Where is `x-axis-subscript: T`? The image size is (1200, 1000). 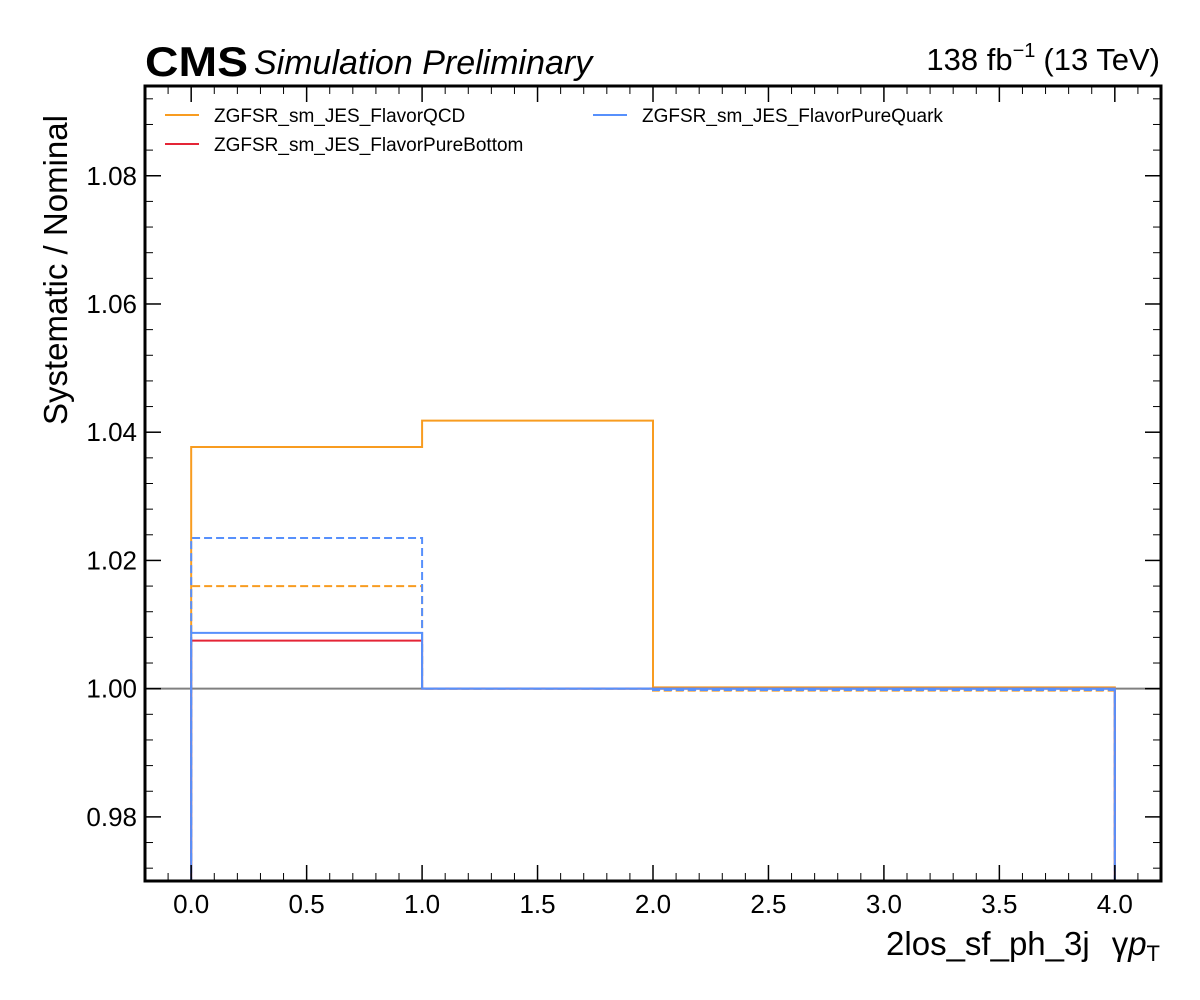
x-axis-subscript: T is located at coordinates (1153, 953).